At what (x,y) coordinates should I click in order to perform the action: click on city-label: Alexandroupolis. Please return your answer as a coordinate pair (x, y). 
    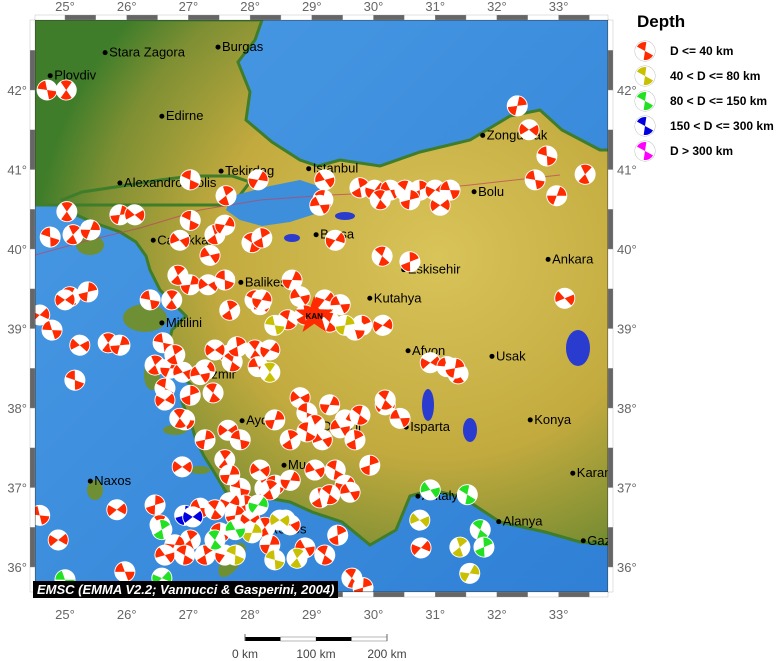
    Looking at the image, I should click on (170, 182).